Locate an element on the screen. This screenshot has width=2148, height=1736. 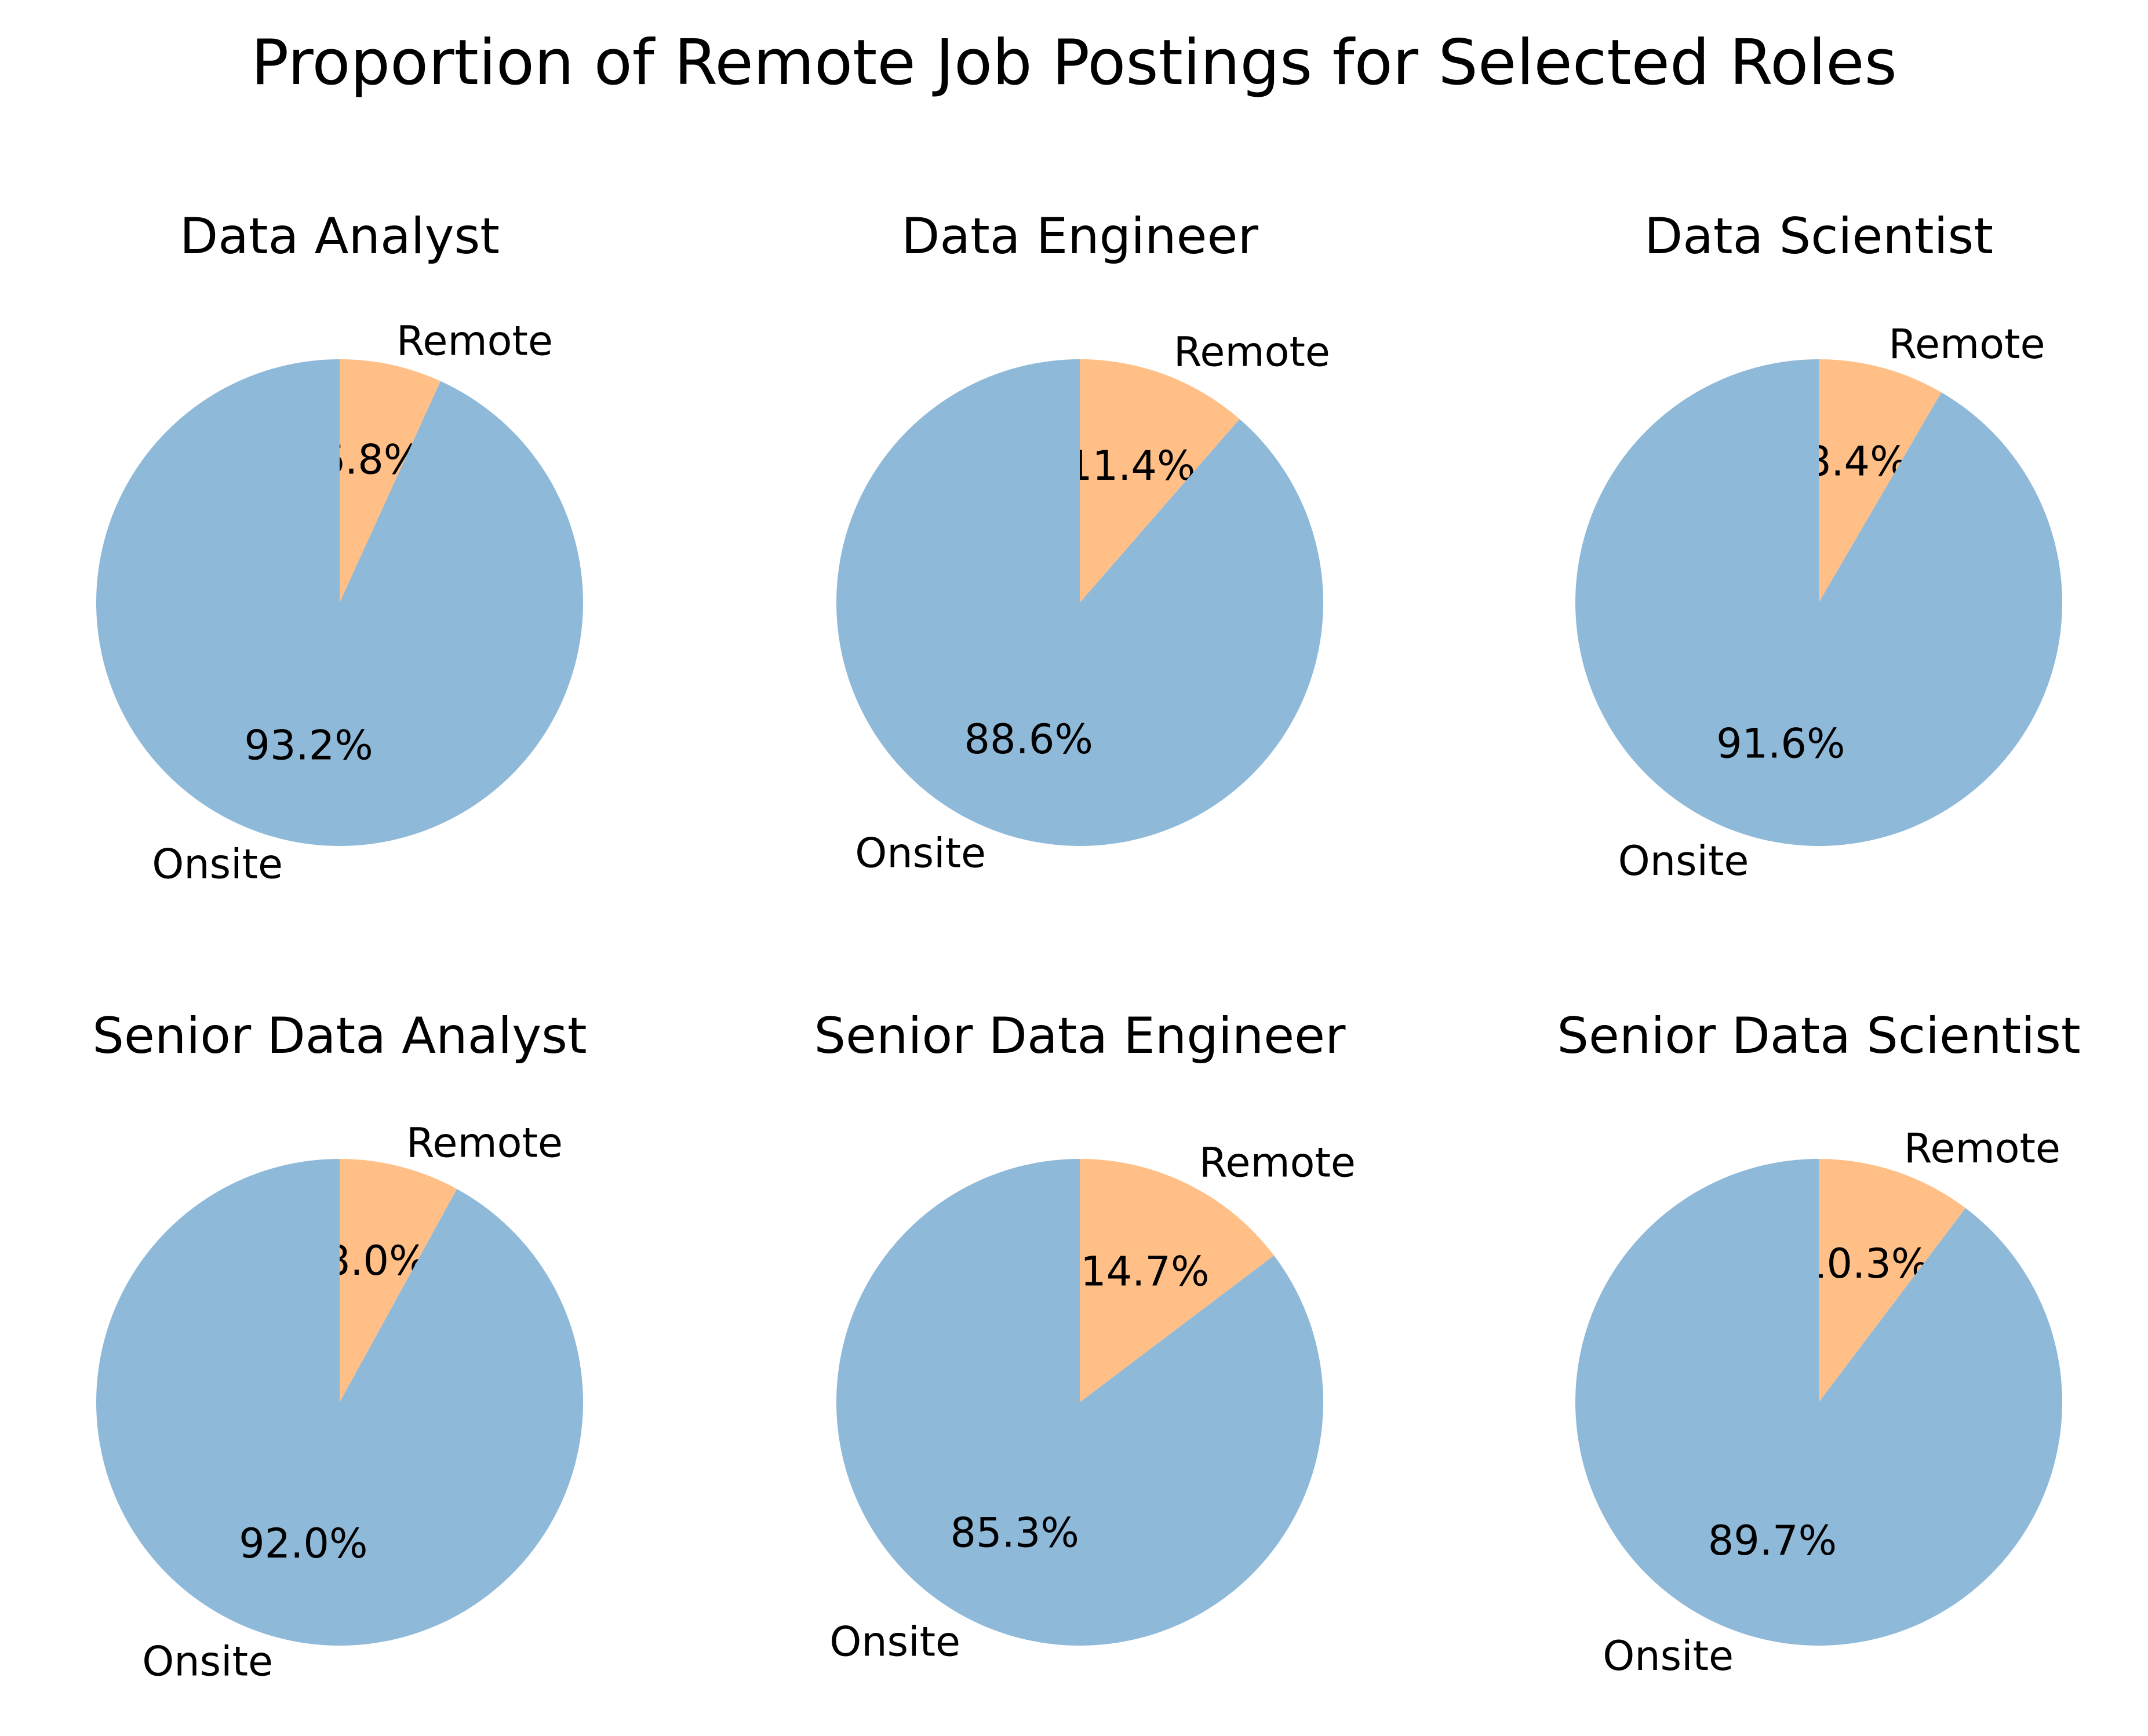
pie-senior-data-engineer-remote-label: Remote is located at coordinates (1277, 1162).